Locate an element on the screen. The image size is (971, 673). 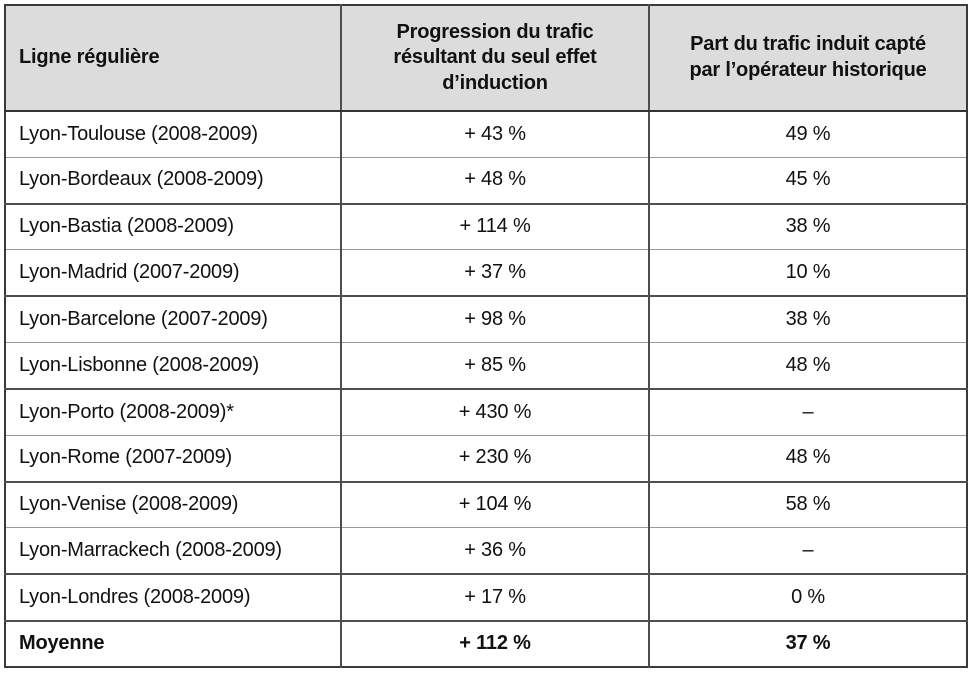
progression-cell: + 48 % is located at coordinates (494, 181).